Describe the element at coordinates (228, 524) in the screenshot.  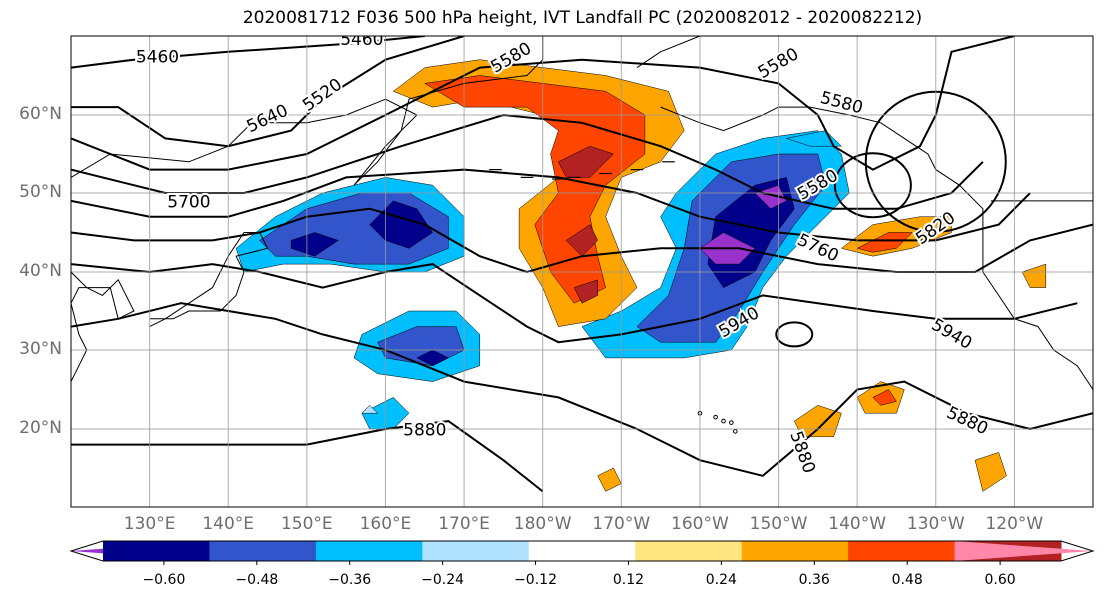
I see `lon-label: 140°E` at that location.